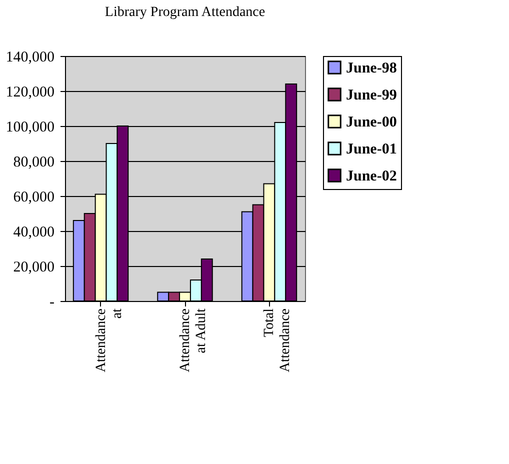 The image size is (509, 464). What do you see at coordinates (371, 122) in the screenshot?
I see `legend-label: June-00` at bounding box center [371, 122].